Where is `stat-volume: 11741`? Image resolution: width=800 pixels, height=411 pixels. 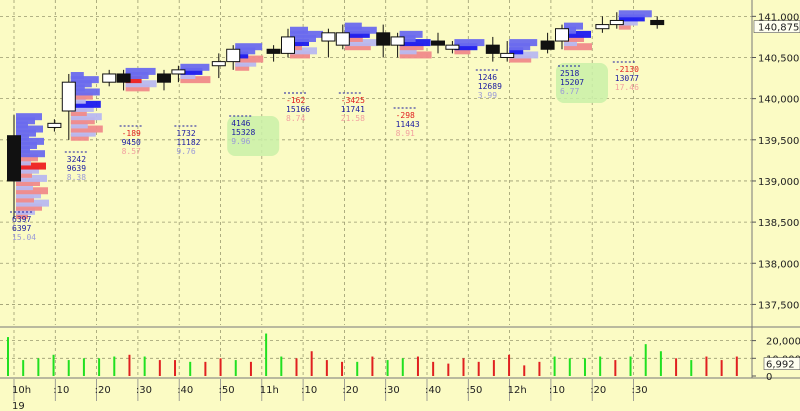
stat-volume: 11741 is located at coordinates (353, 109).